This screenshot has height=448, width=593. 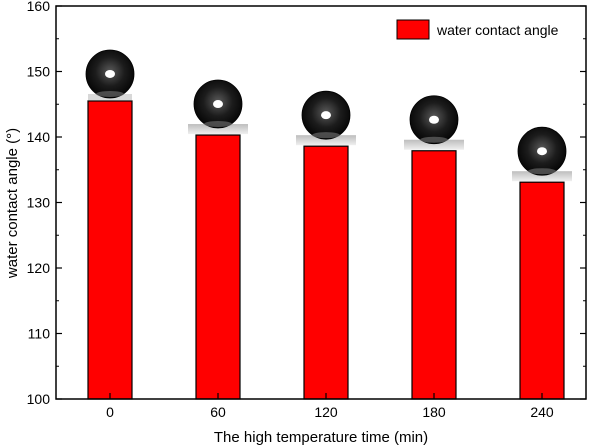 I want to click on y-tick-label: 140, so click(x=39, y=137).